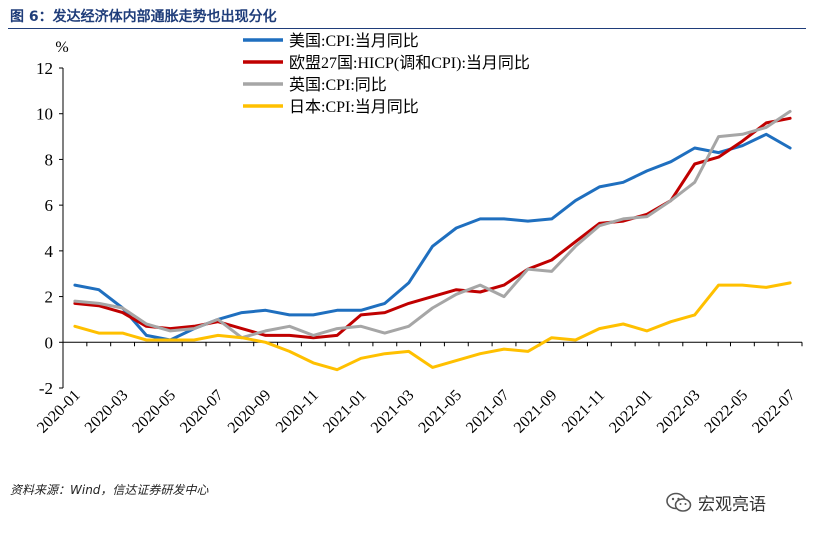 The height and width of the screenshot is (540, 815). What do you see at coordinates (345, 412) in the screenshot?
I see `x-tick-label: 2021-01` at bounding box center [345, 412].